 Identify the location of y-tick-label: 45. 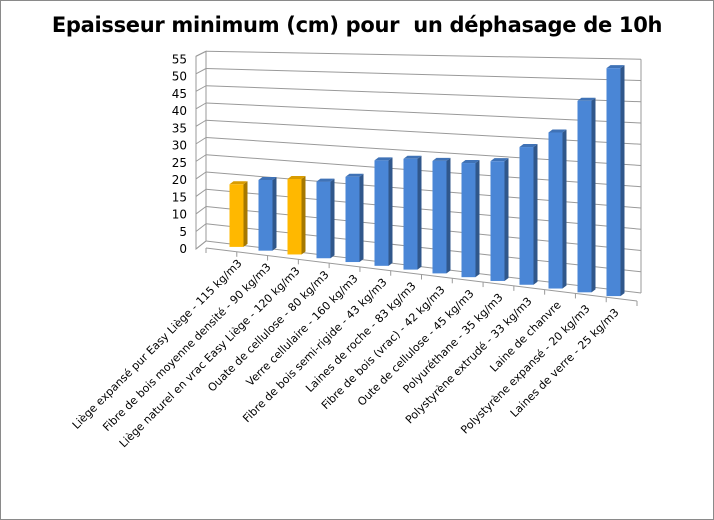
(179, 94).